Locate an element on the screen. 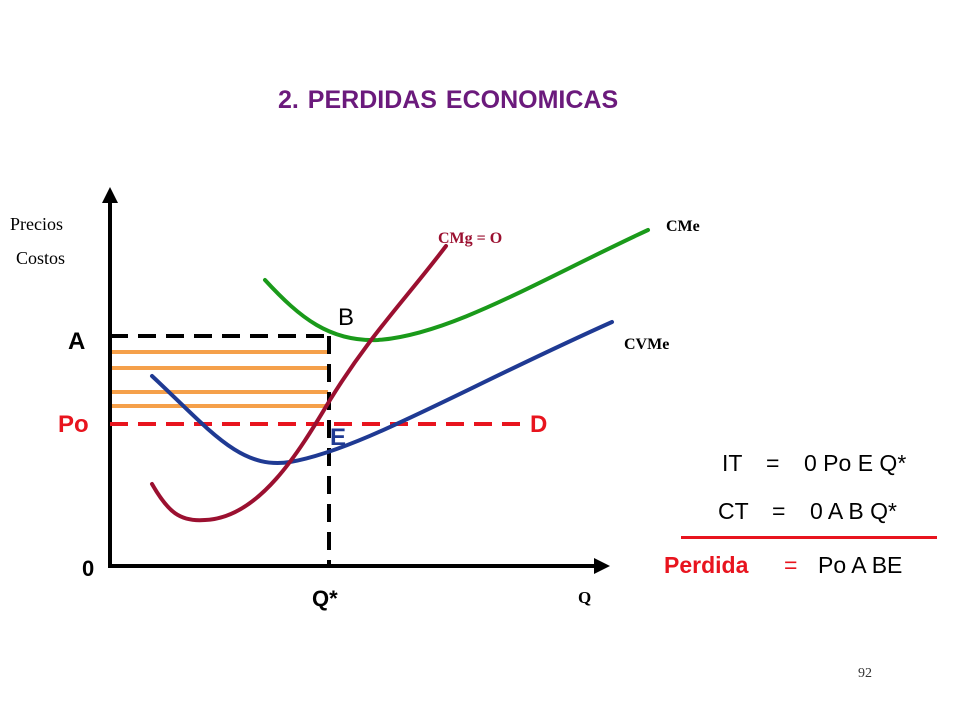  cmg-curve is located at coordinates (299, 383).